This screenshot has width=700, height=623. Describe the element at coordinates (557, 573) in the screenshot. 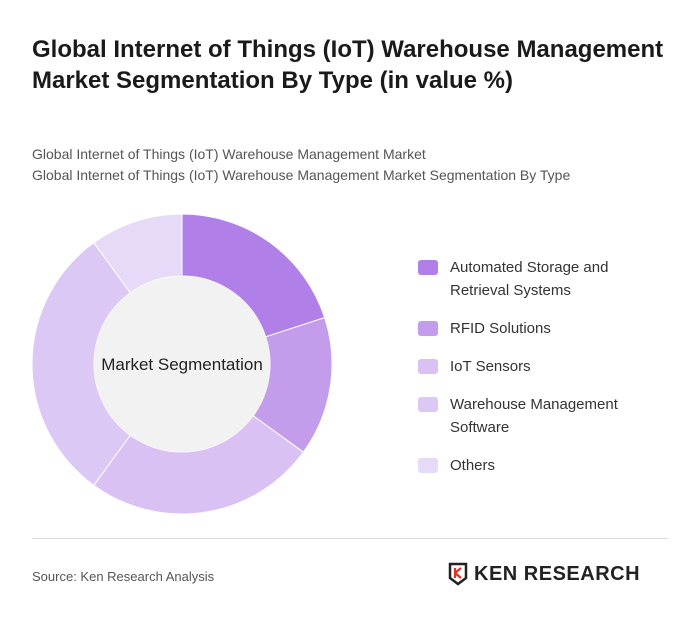

I see `logo-text: KEN RESEARCH` at that location.